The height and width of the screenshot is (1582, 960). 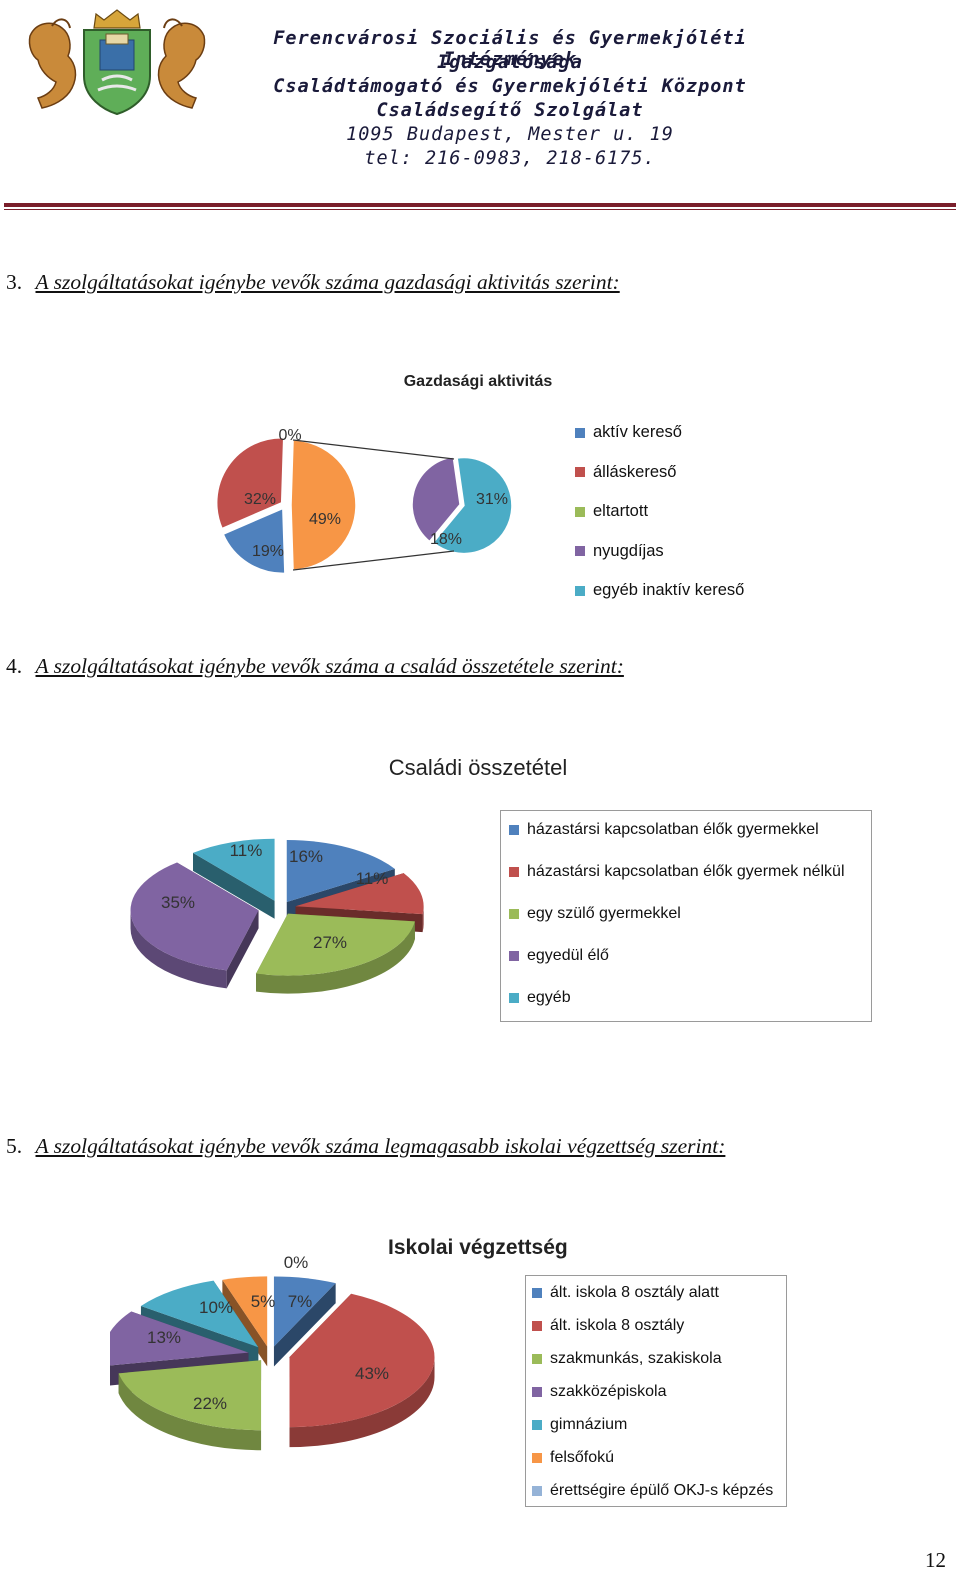 What do you see at coordinates (637, 432) in the screenshot?
I see `legend-label: aktív kereső` at bounding box center [637, 432].